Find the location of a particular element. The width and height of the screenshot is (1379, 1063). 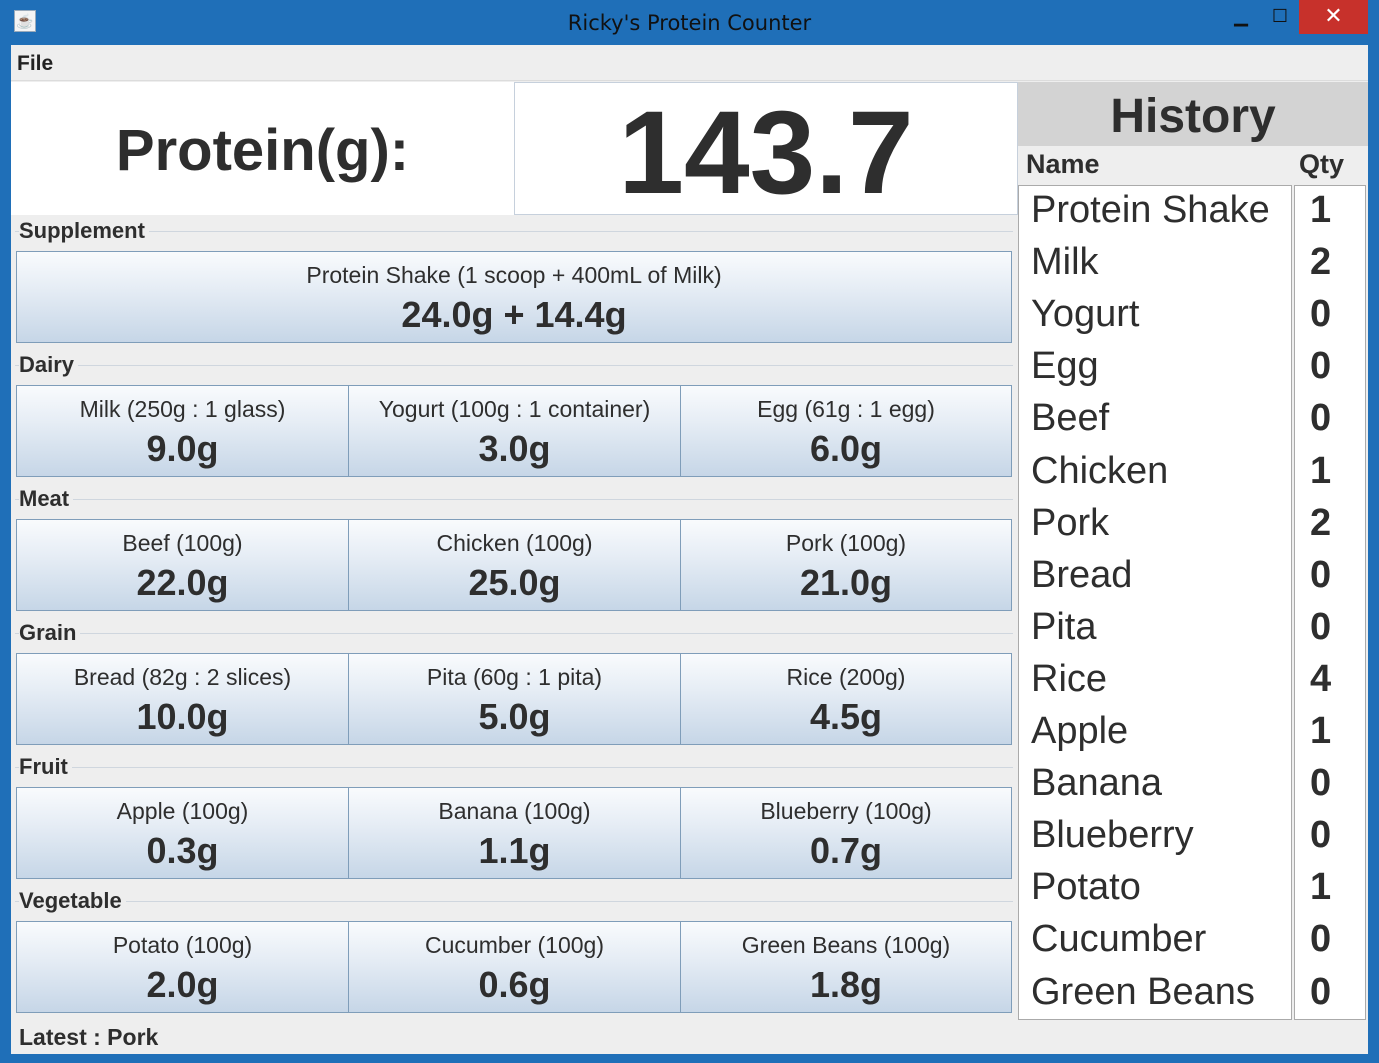

food-protein-value: 22.0g is located at coordinates (182, 582).